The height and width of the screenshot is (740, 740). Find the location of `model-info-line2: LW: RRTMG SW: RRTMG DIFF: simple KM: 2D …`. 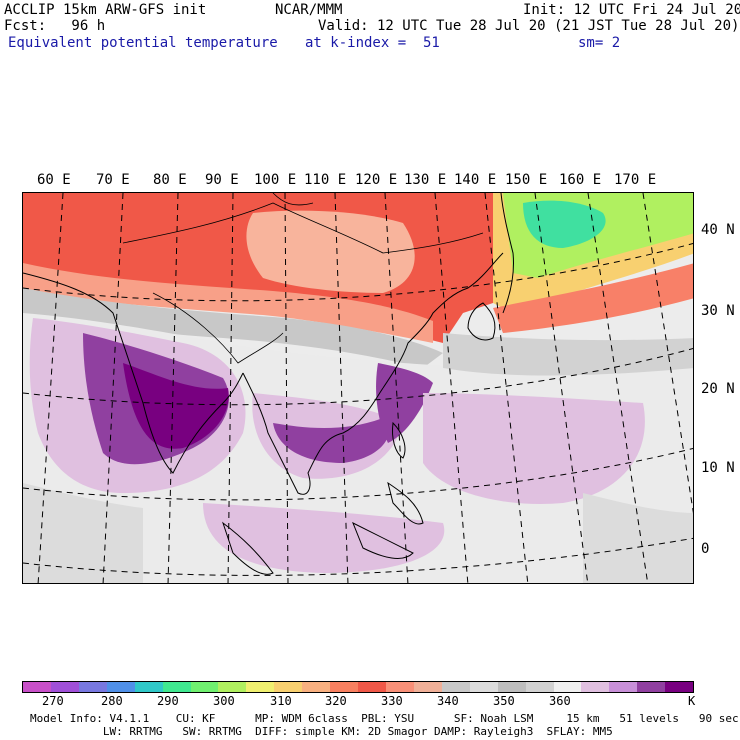

model-info-line2: LW: RRTMG SW: RRTMG DIFF: simple KM: 2D … is located at coordinates (321, 731).